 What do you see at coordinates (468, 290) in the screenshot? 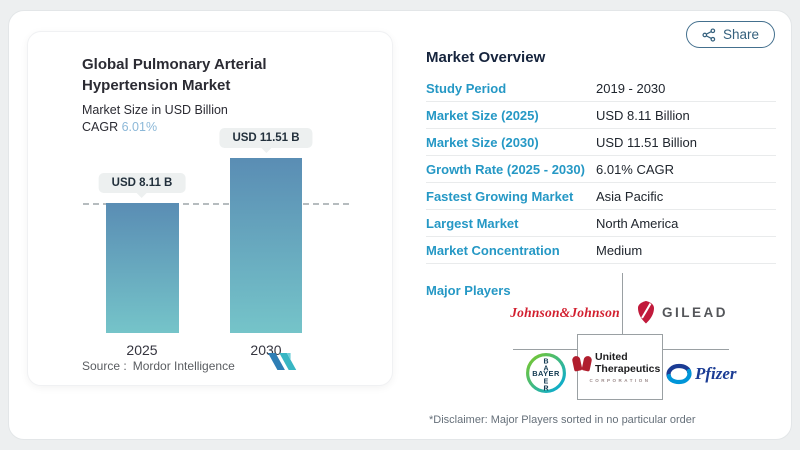
I see `major-players-label: Major Players` at bounding box center [468, 290].